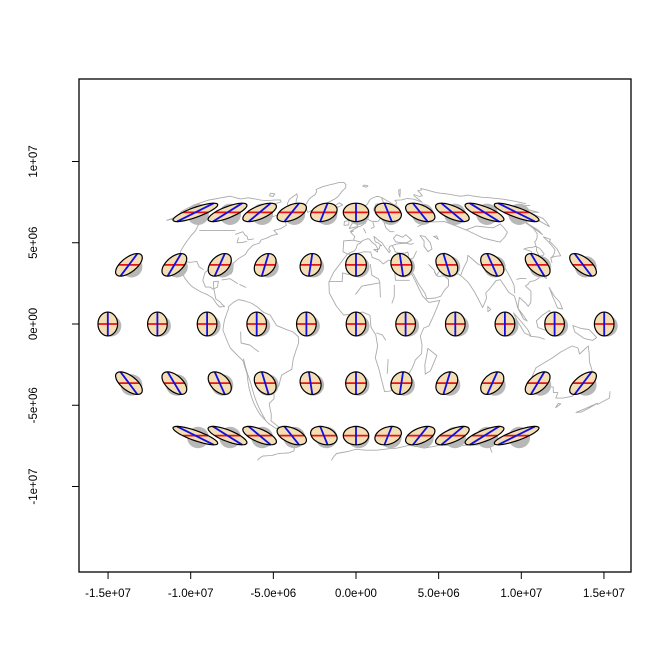 The height and width of the screenshot is (672, 672). What do you see at coordinates (439, 594) in the screenshot?
I see `x-tick-label: 5.0e+06` at bounding box center [439, 594].